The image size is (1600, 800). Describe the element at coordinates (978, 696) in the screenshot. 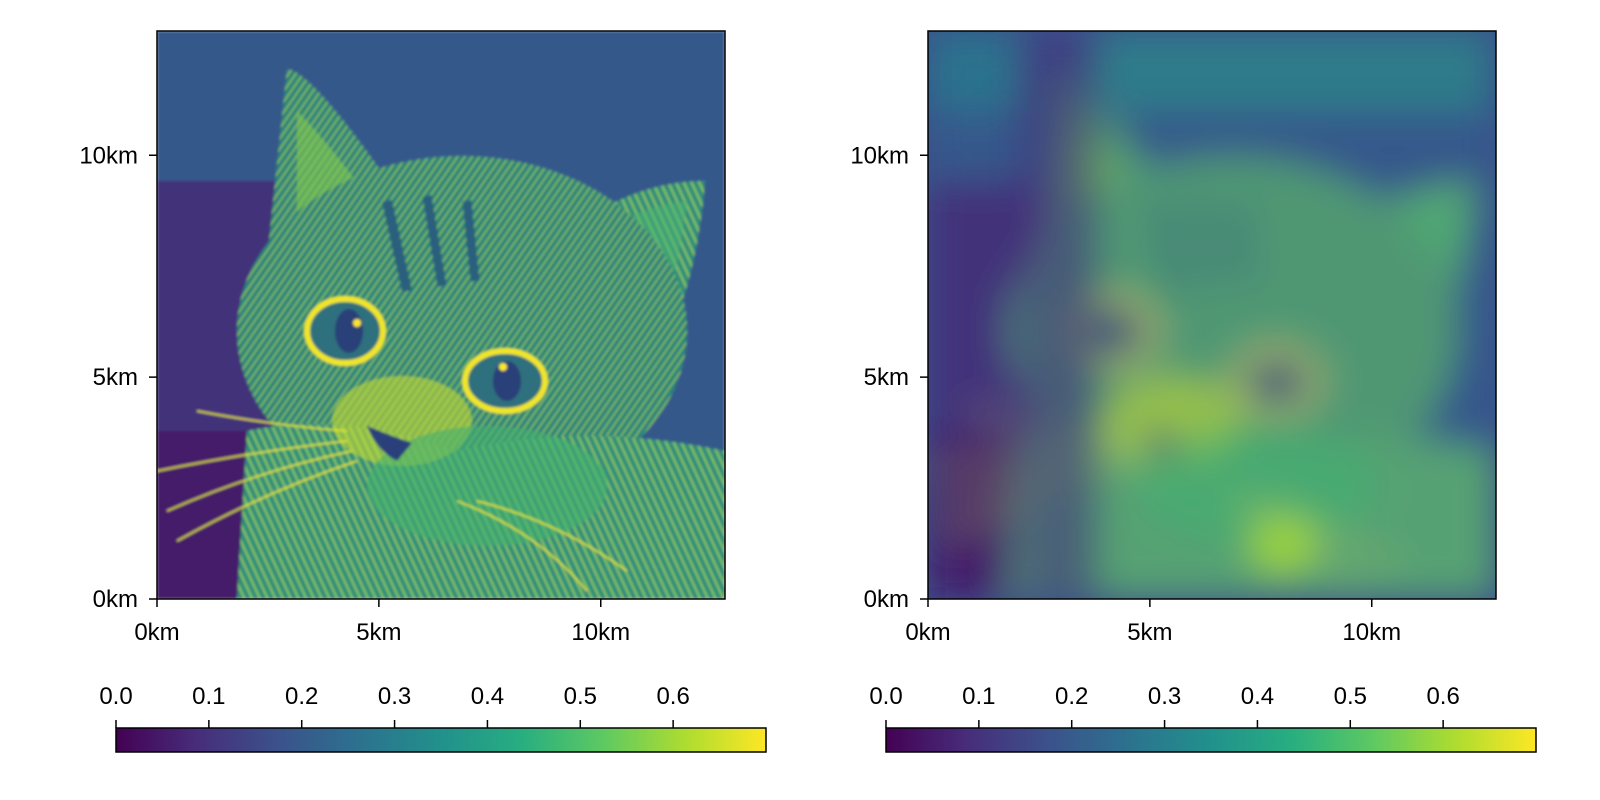

I see `right-colorbar-tick-label: 0.1` at that location.